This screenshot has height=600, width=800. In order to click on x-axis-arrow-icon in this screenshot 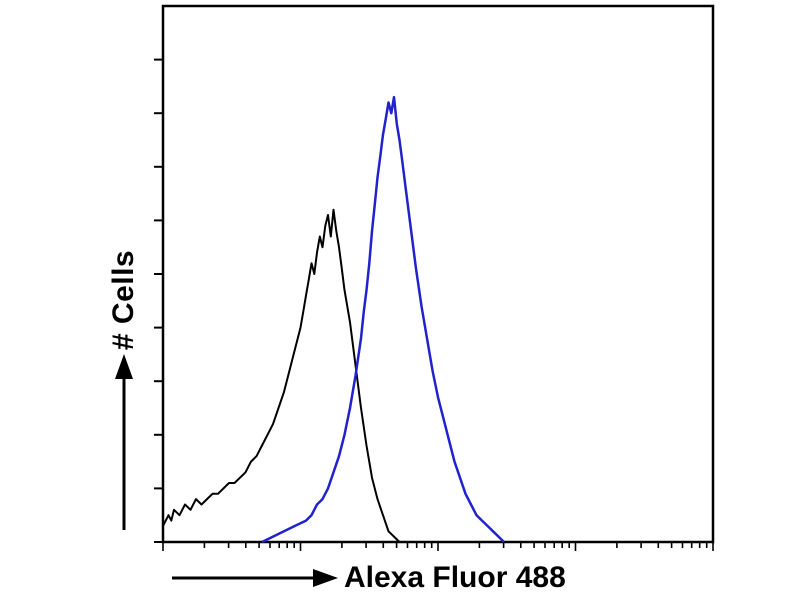, I will do `click(255, 578)`.